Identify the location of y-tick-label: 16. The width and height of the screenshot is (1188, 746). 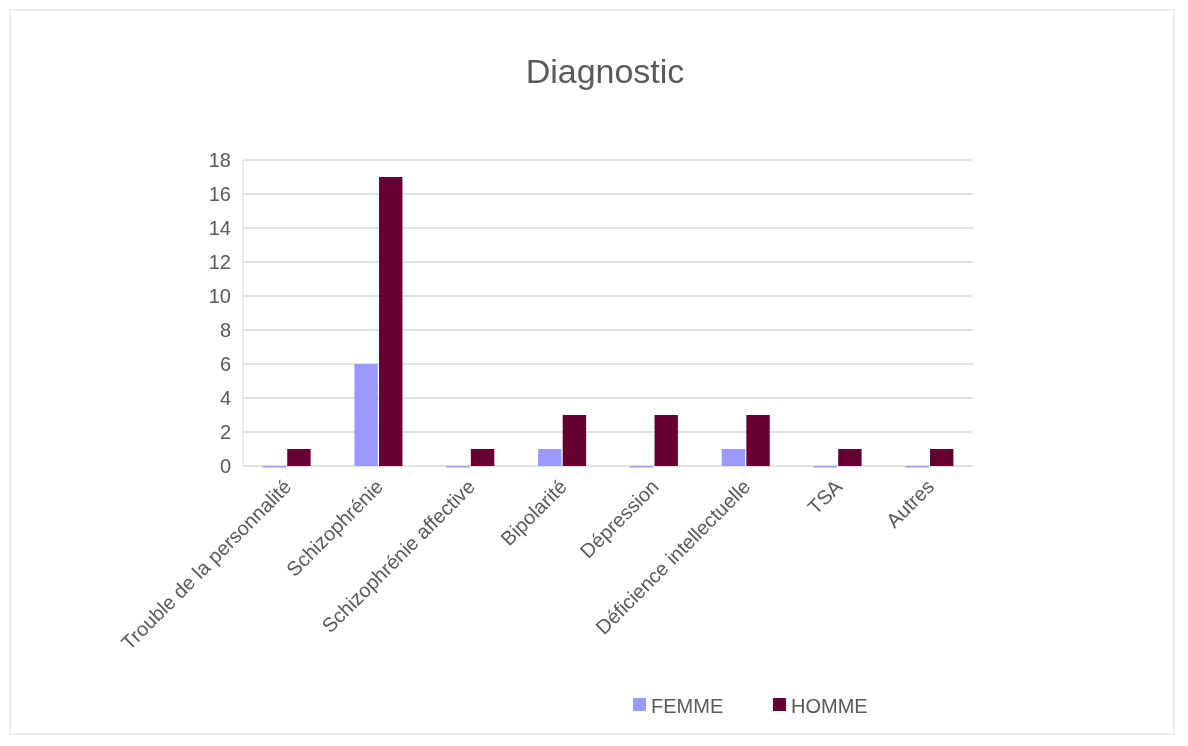
(219, 194).